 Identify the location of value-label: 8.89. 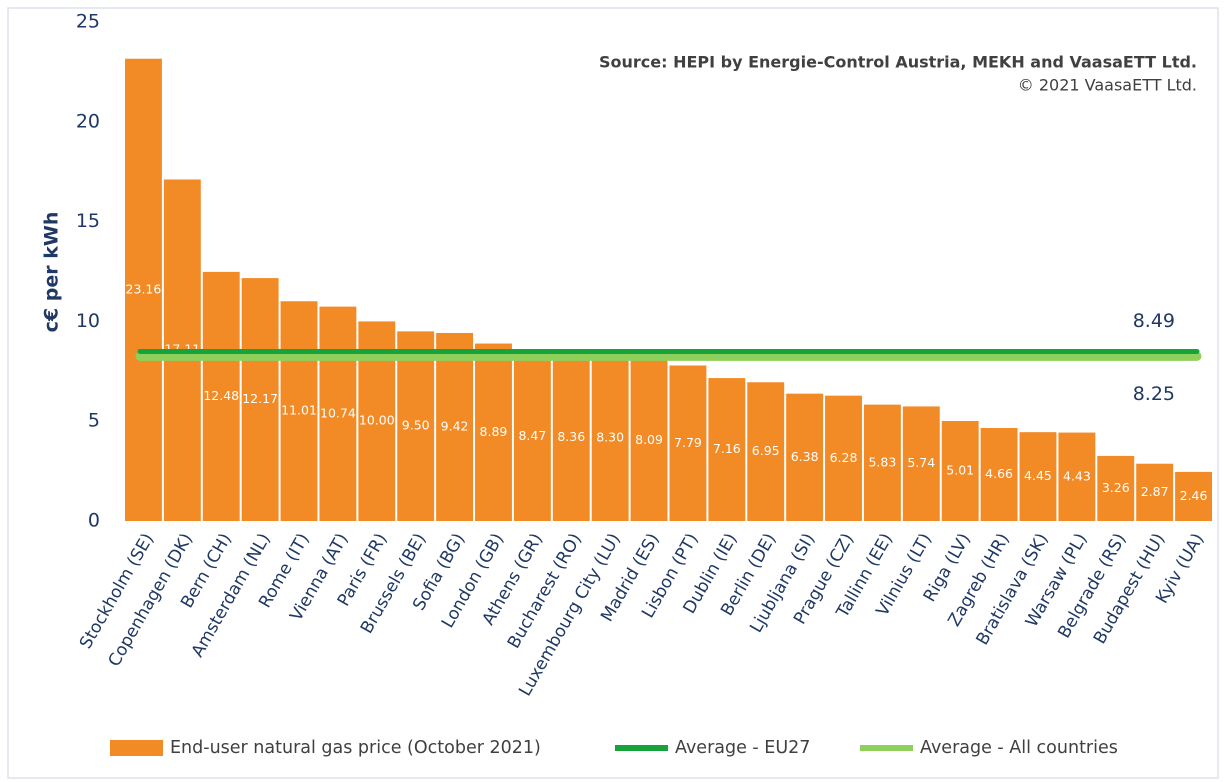
(494, 431).